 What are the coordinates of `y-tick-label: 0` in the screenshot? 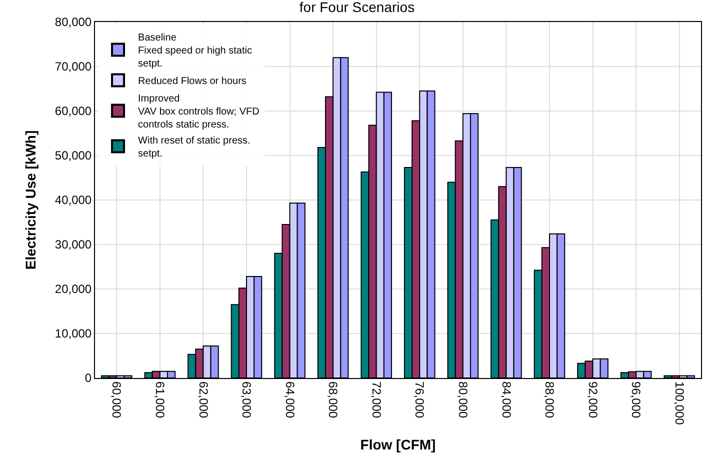 It's located at (88, 378).